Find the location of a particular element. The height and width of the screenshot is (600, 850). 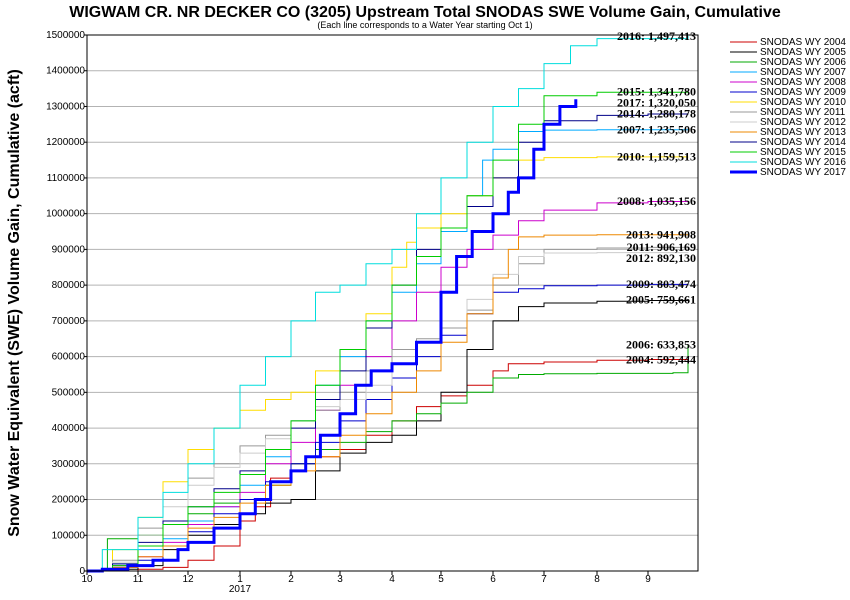

y-tick-label: 1000000 is located at coordinates (65, 214).